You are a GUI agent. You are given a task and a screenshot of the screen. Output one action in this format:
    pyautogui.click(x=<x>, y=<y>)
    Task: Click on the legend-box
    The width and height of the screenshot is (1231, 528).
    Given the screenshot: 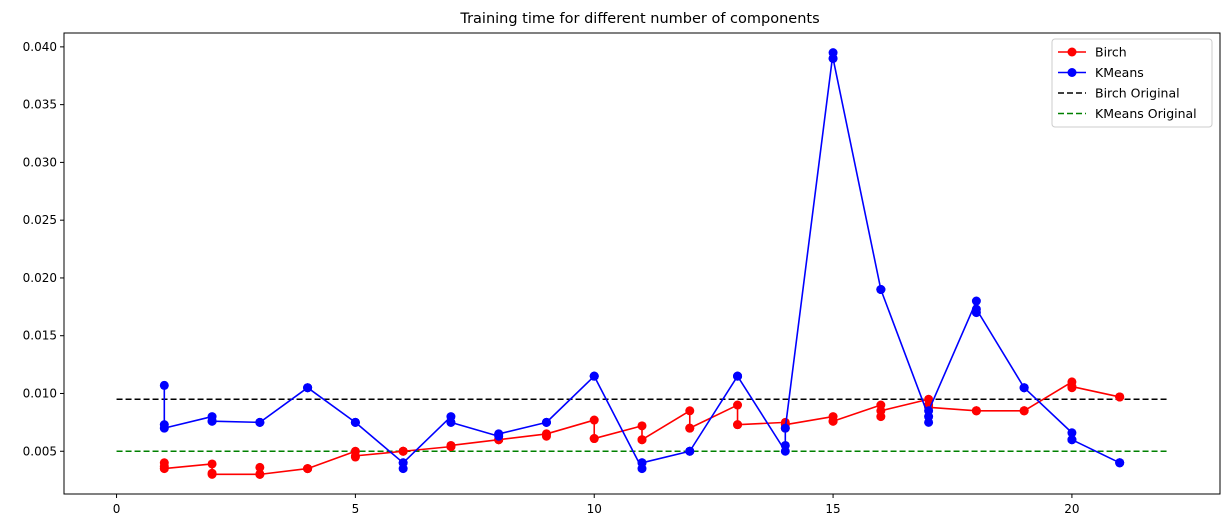 What is the action you would take?
    pyautogui.click(x=1132, y=83)
    